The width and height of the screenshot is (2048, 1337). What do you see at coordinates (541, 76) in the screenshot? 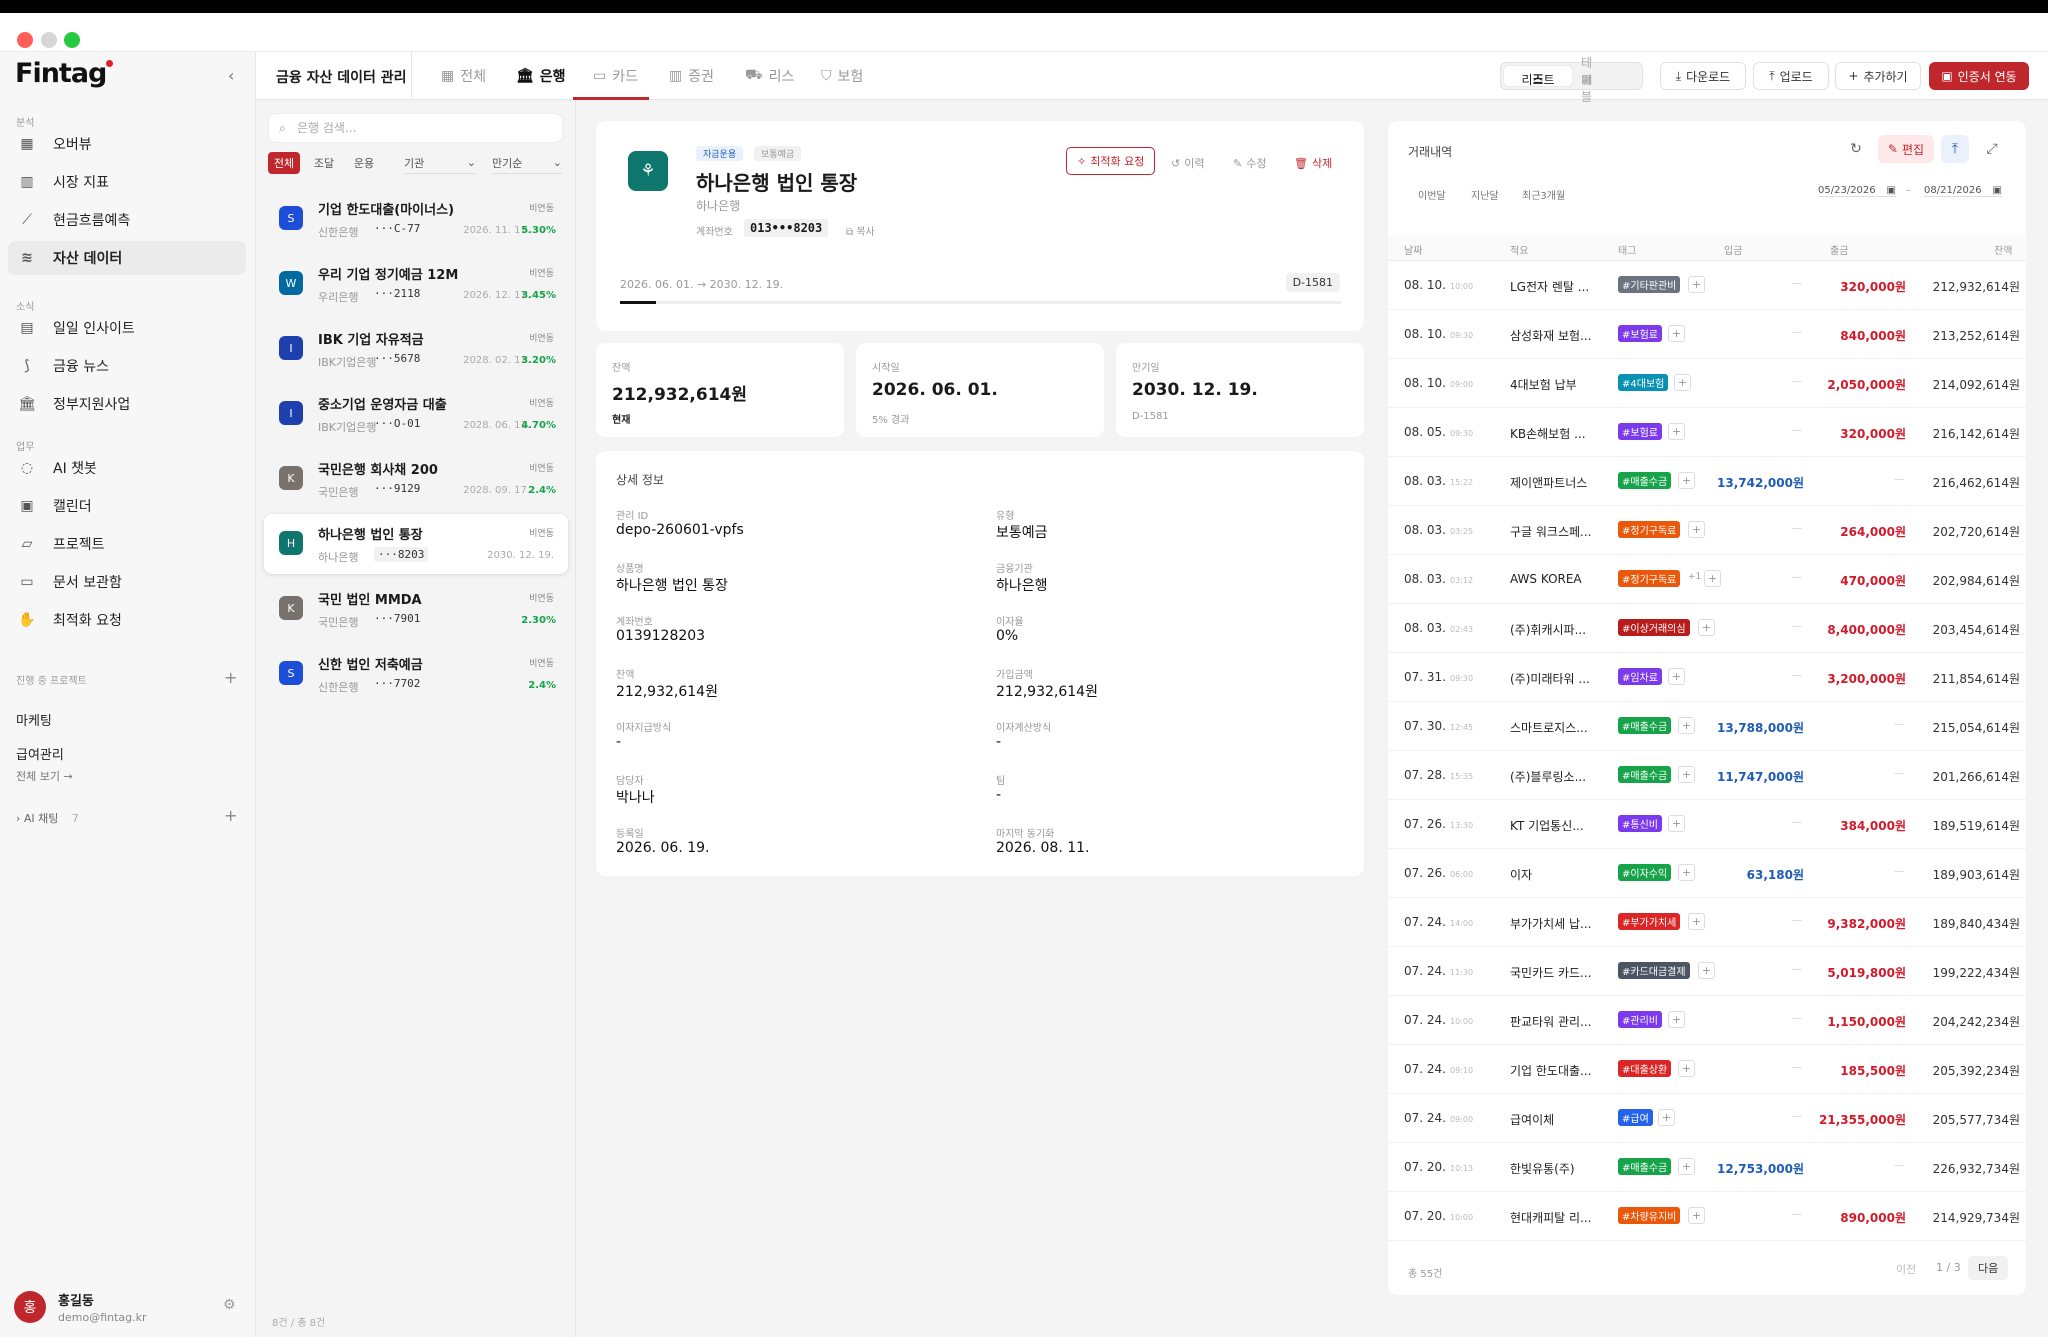
I see `tab-bank: 🏛 은행` at bounding box center [541, 76].